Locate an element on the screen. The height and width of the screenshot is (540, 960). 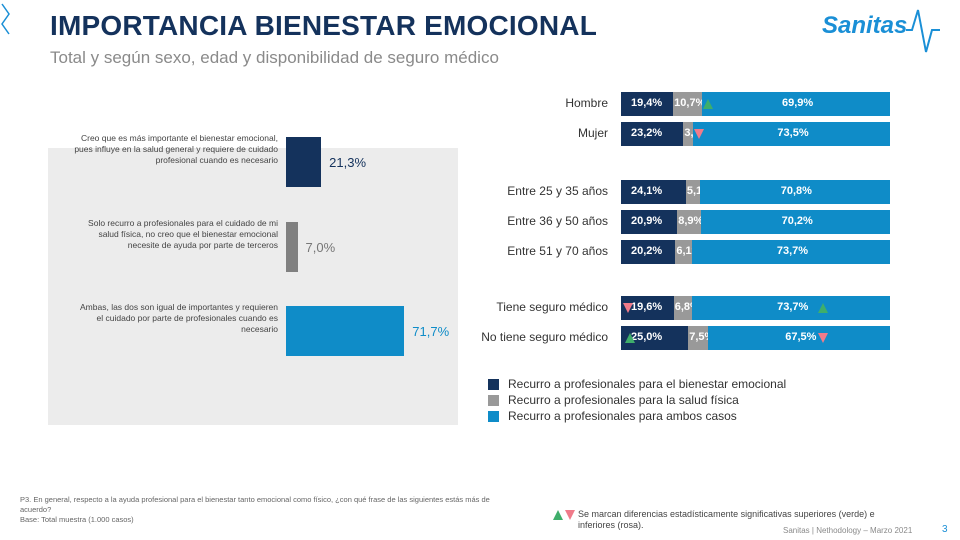
corner-bracket-icon is located at coordinates (5, 19).